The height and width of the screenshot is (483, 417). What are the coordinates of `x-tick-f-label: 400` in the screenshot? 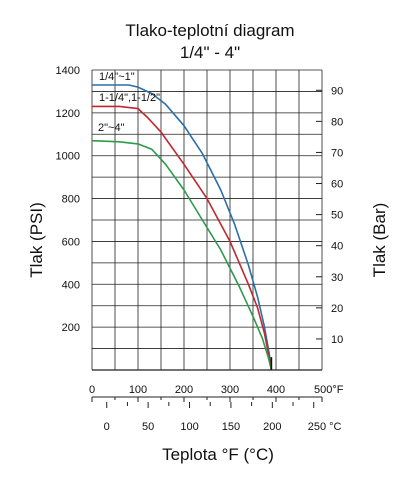 It's located at (276, 390).